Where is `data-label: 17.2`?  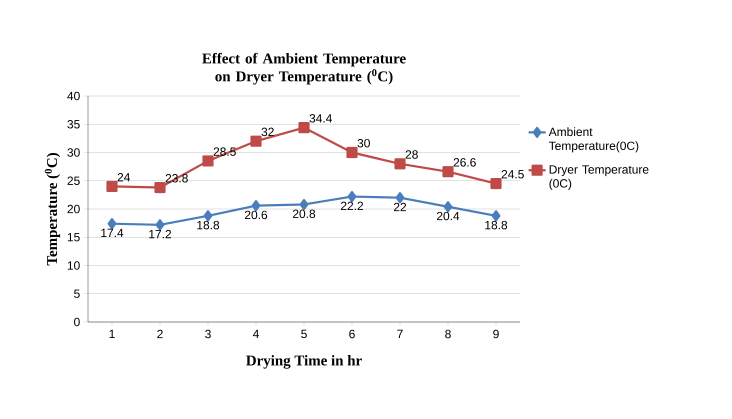
data-label: 17.2 is located at coordinates (160, 234).